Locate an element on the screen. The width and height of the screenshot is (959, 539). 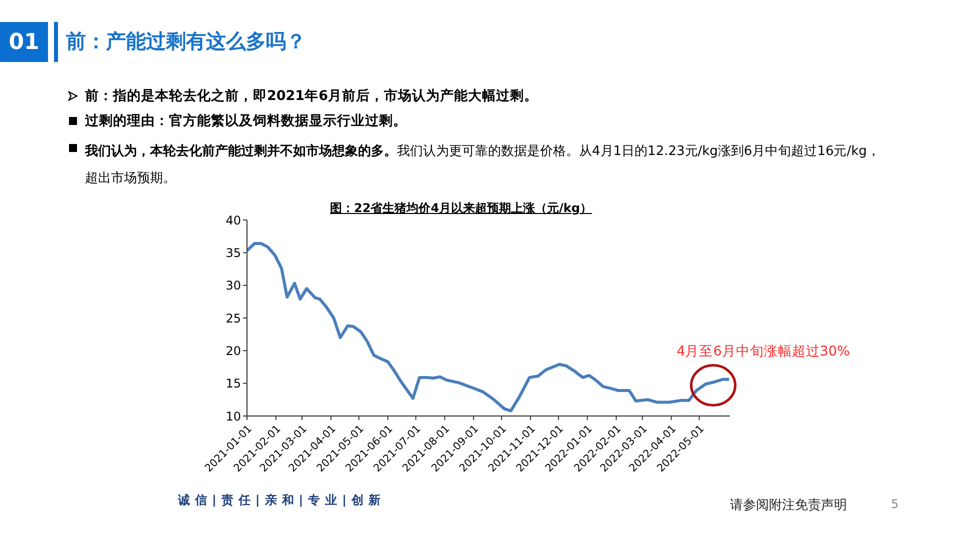
chart-title: 图：22省生猪均价4月以来超预期上涨（元/kg） is located at coordinates (461, 208).